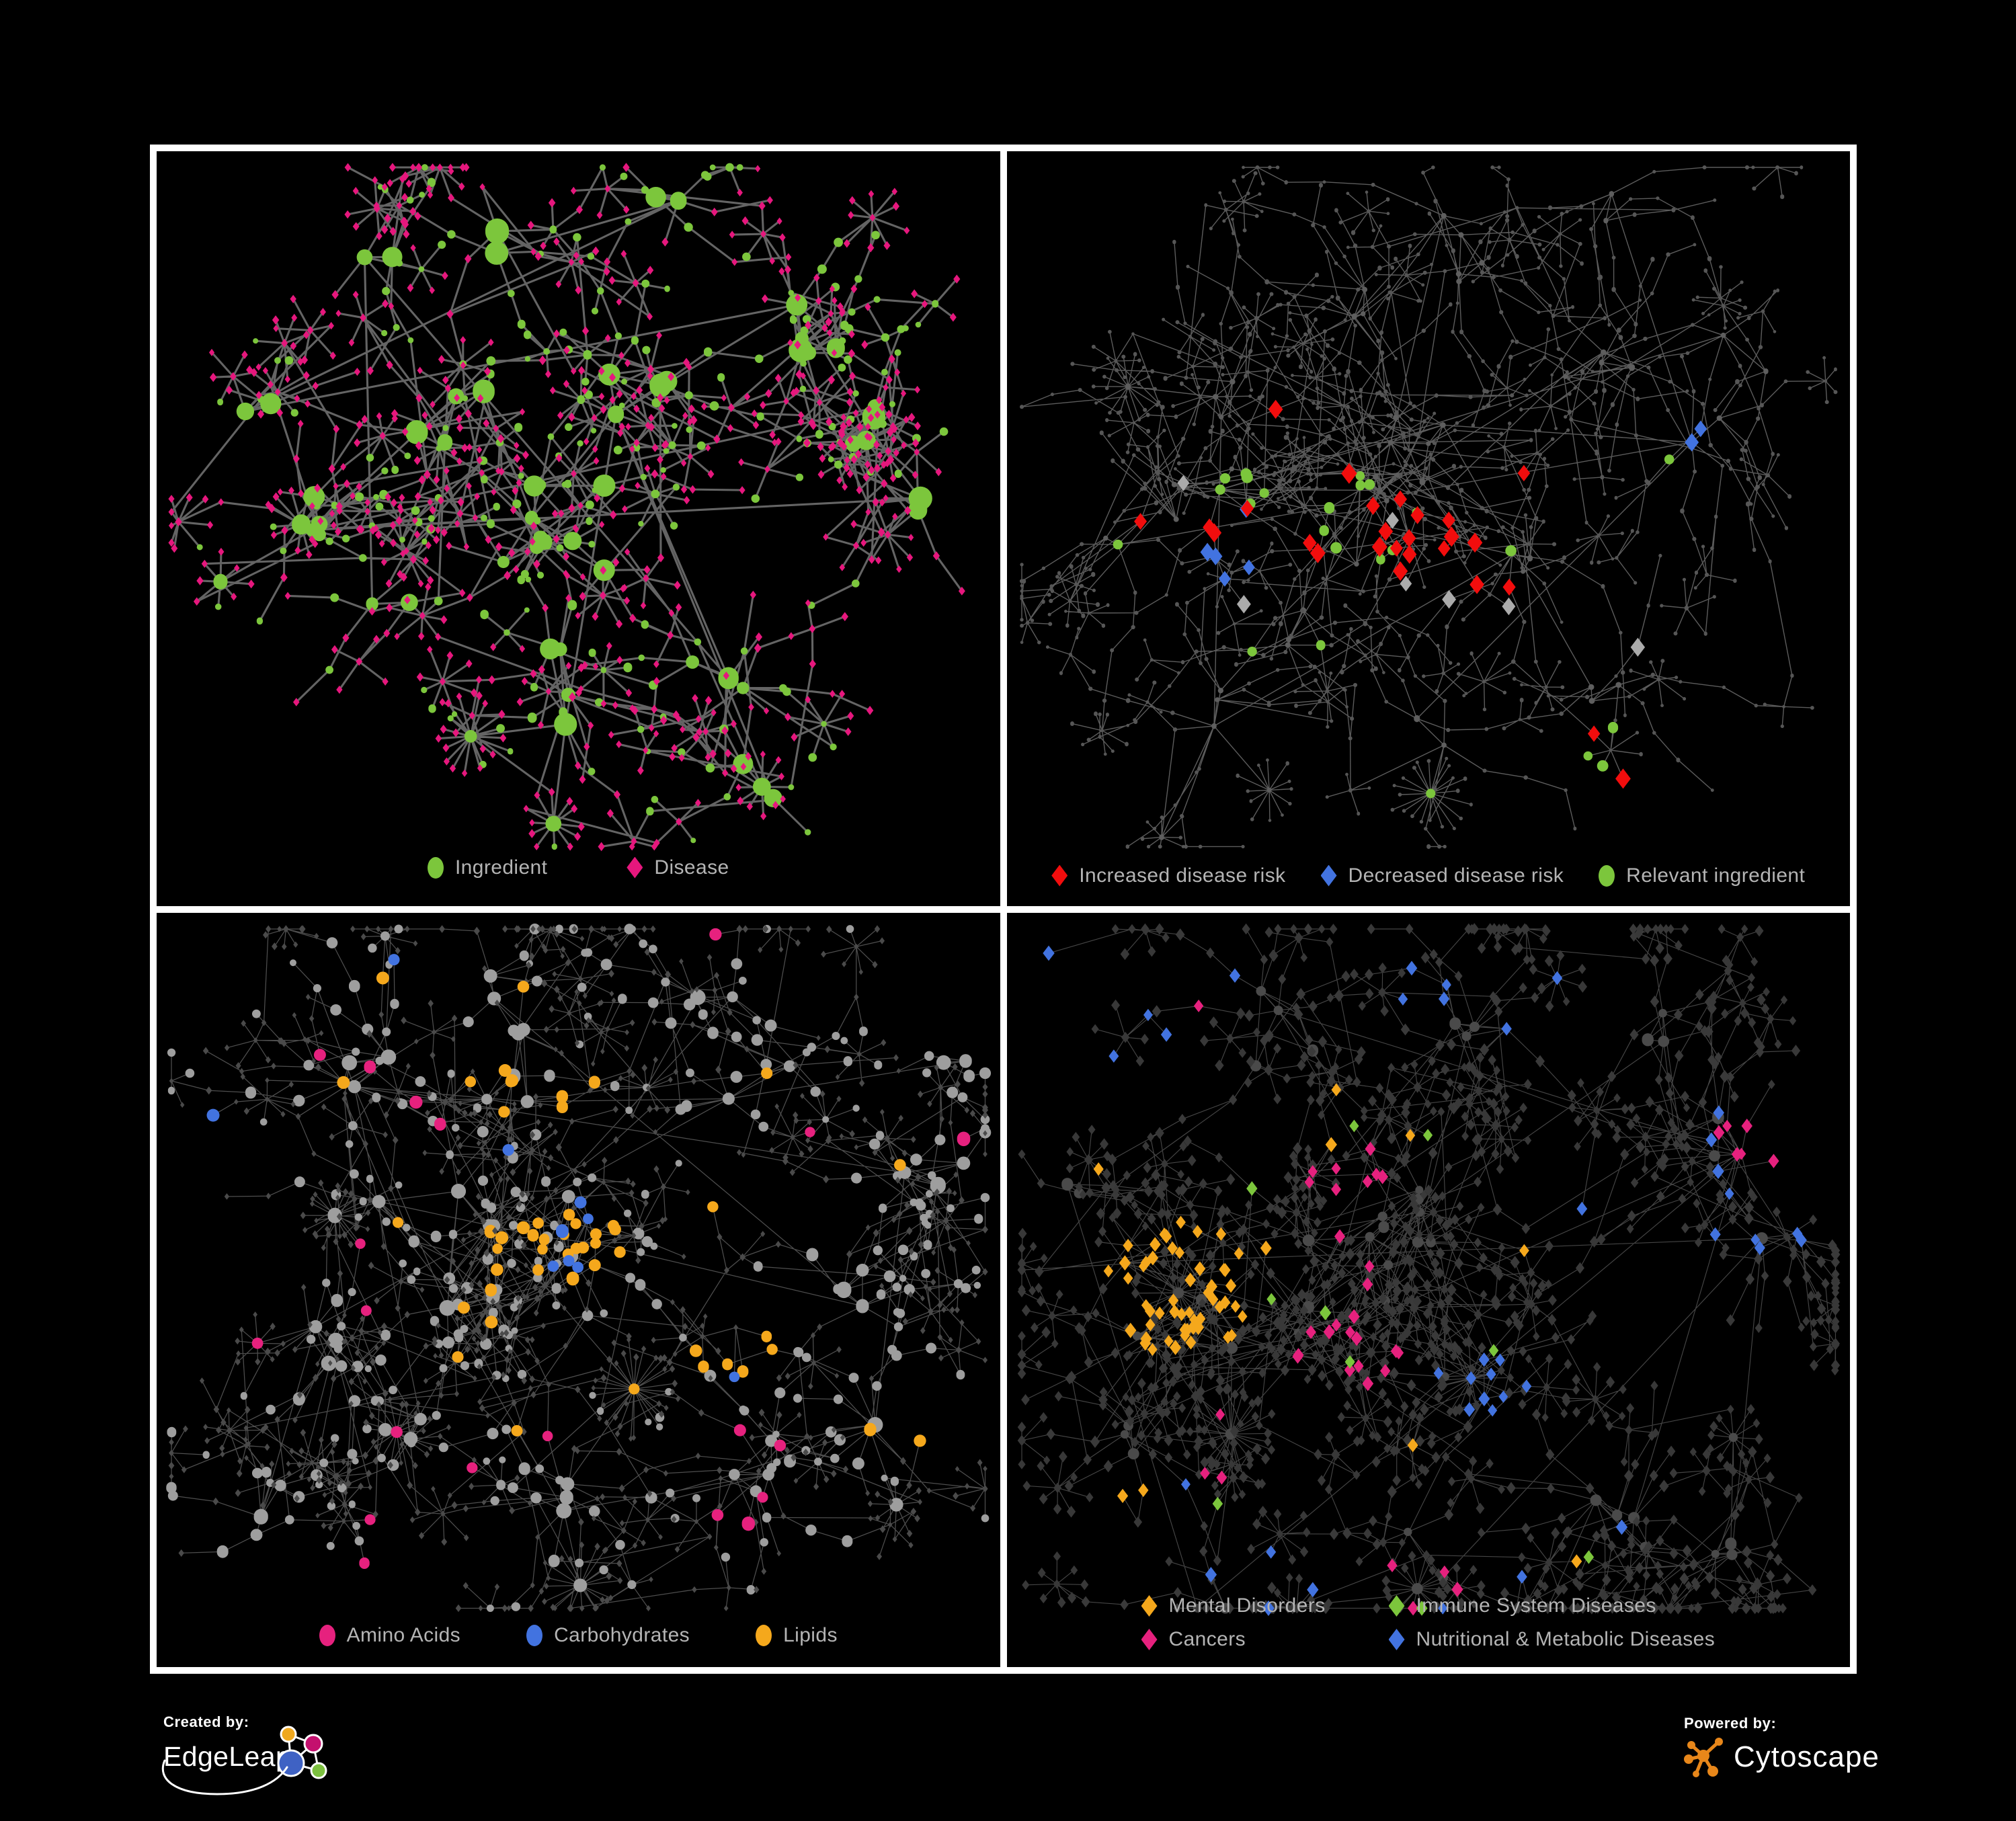 This screenshot has height=1821, width=2016. What do you see at coordinates (1607, 876) in the screenshot?
I see `relevant-ingredient-legend-icon` at bounding box center [1607, 876].